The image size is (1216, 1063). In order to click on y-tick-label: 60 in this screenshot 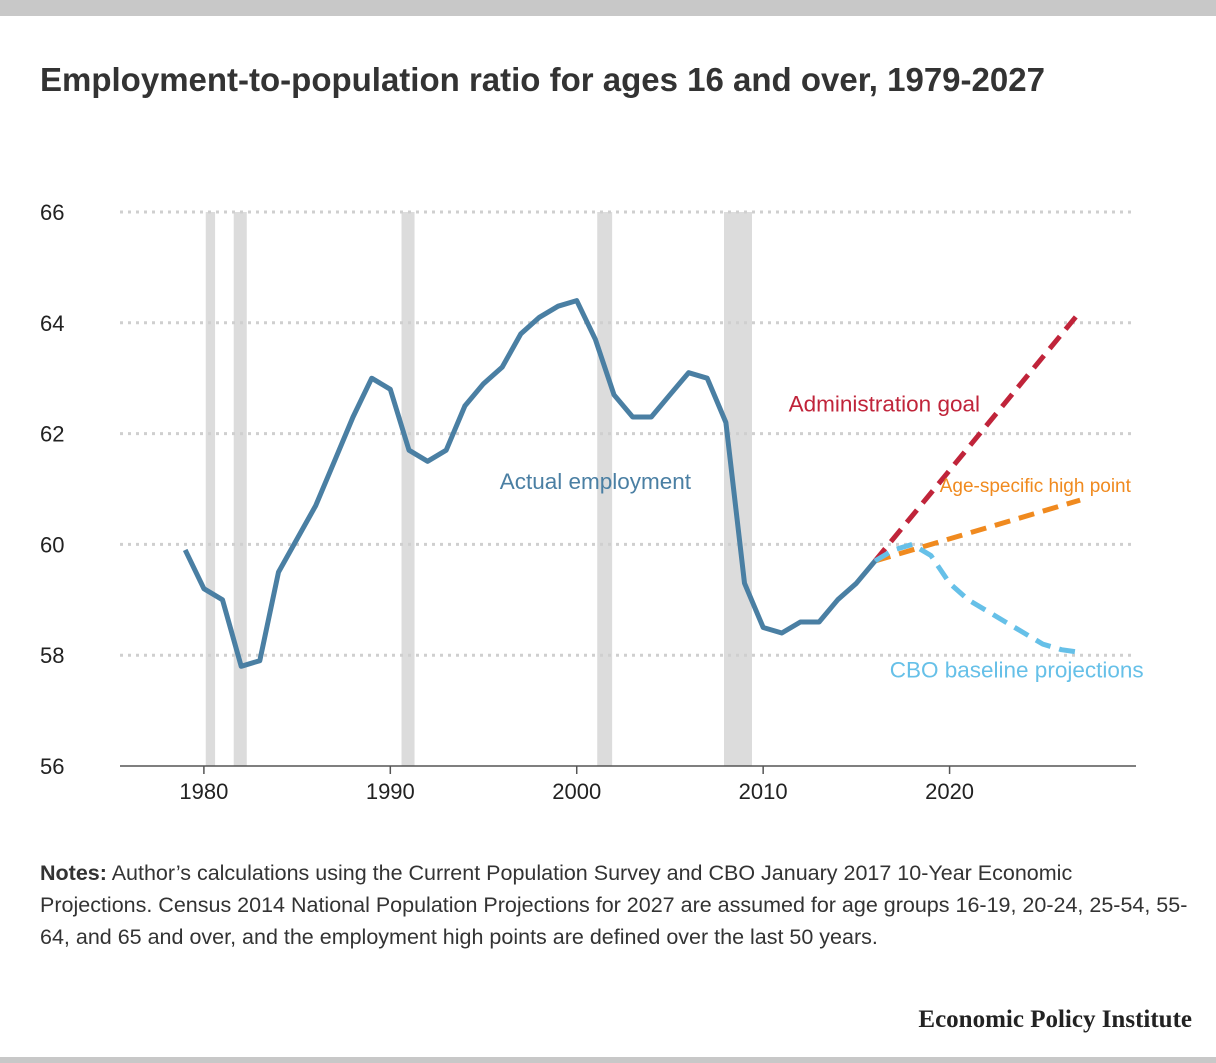, I will do `click(52, 544)`.